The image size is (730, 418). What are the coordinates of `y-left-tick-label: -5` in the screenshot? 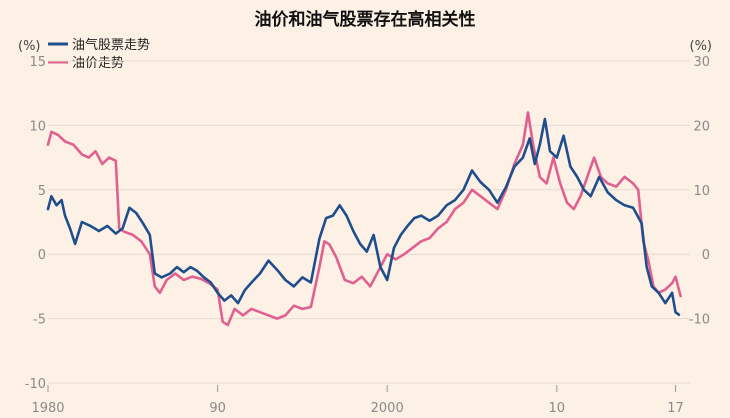 It's located at (39, 320).